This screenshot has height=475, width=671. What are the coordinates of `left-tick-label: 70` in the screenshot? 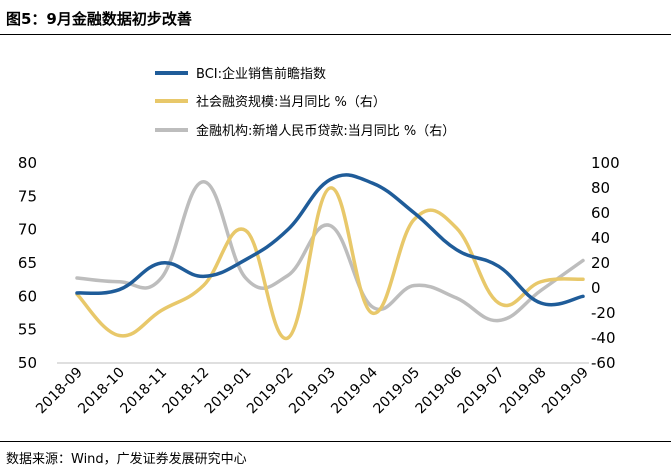 It's located at (27, 230).